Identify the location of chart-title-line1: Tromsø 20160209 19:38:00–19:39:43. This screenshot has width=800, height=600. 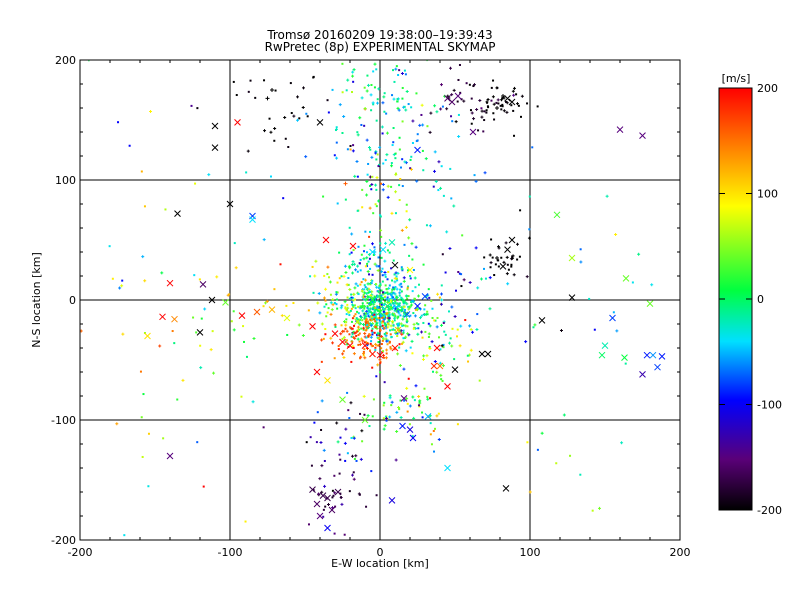
(380, 35).